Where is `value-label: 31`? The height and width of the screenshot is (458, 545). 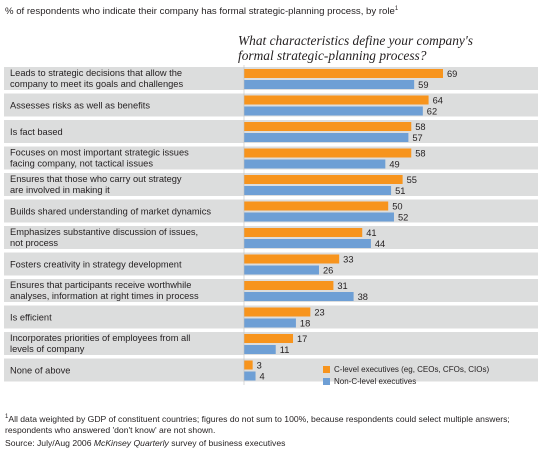 value-label: 31 is located at coordinates (342, 286).